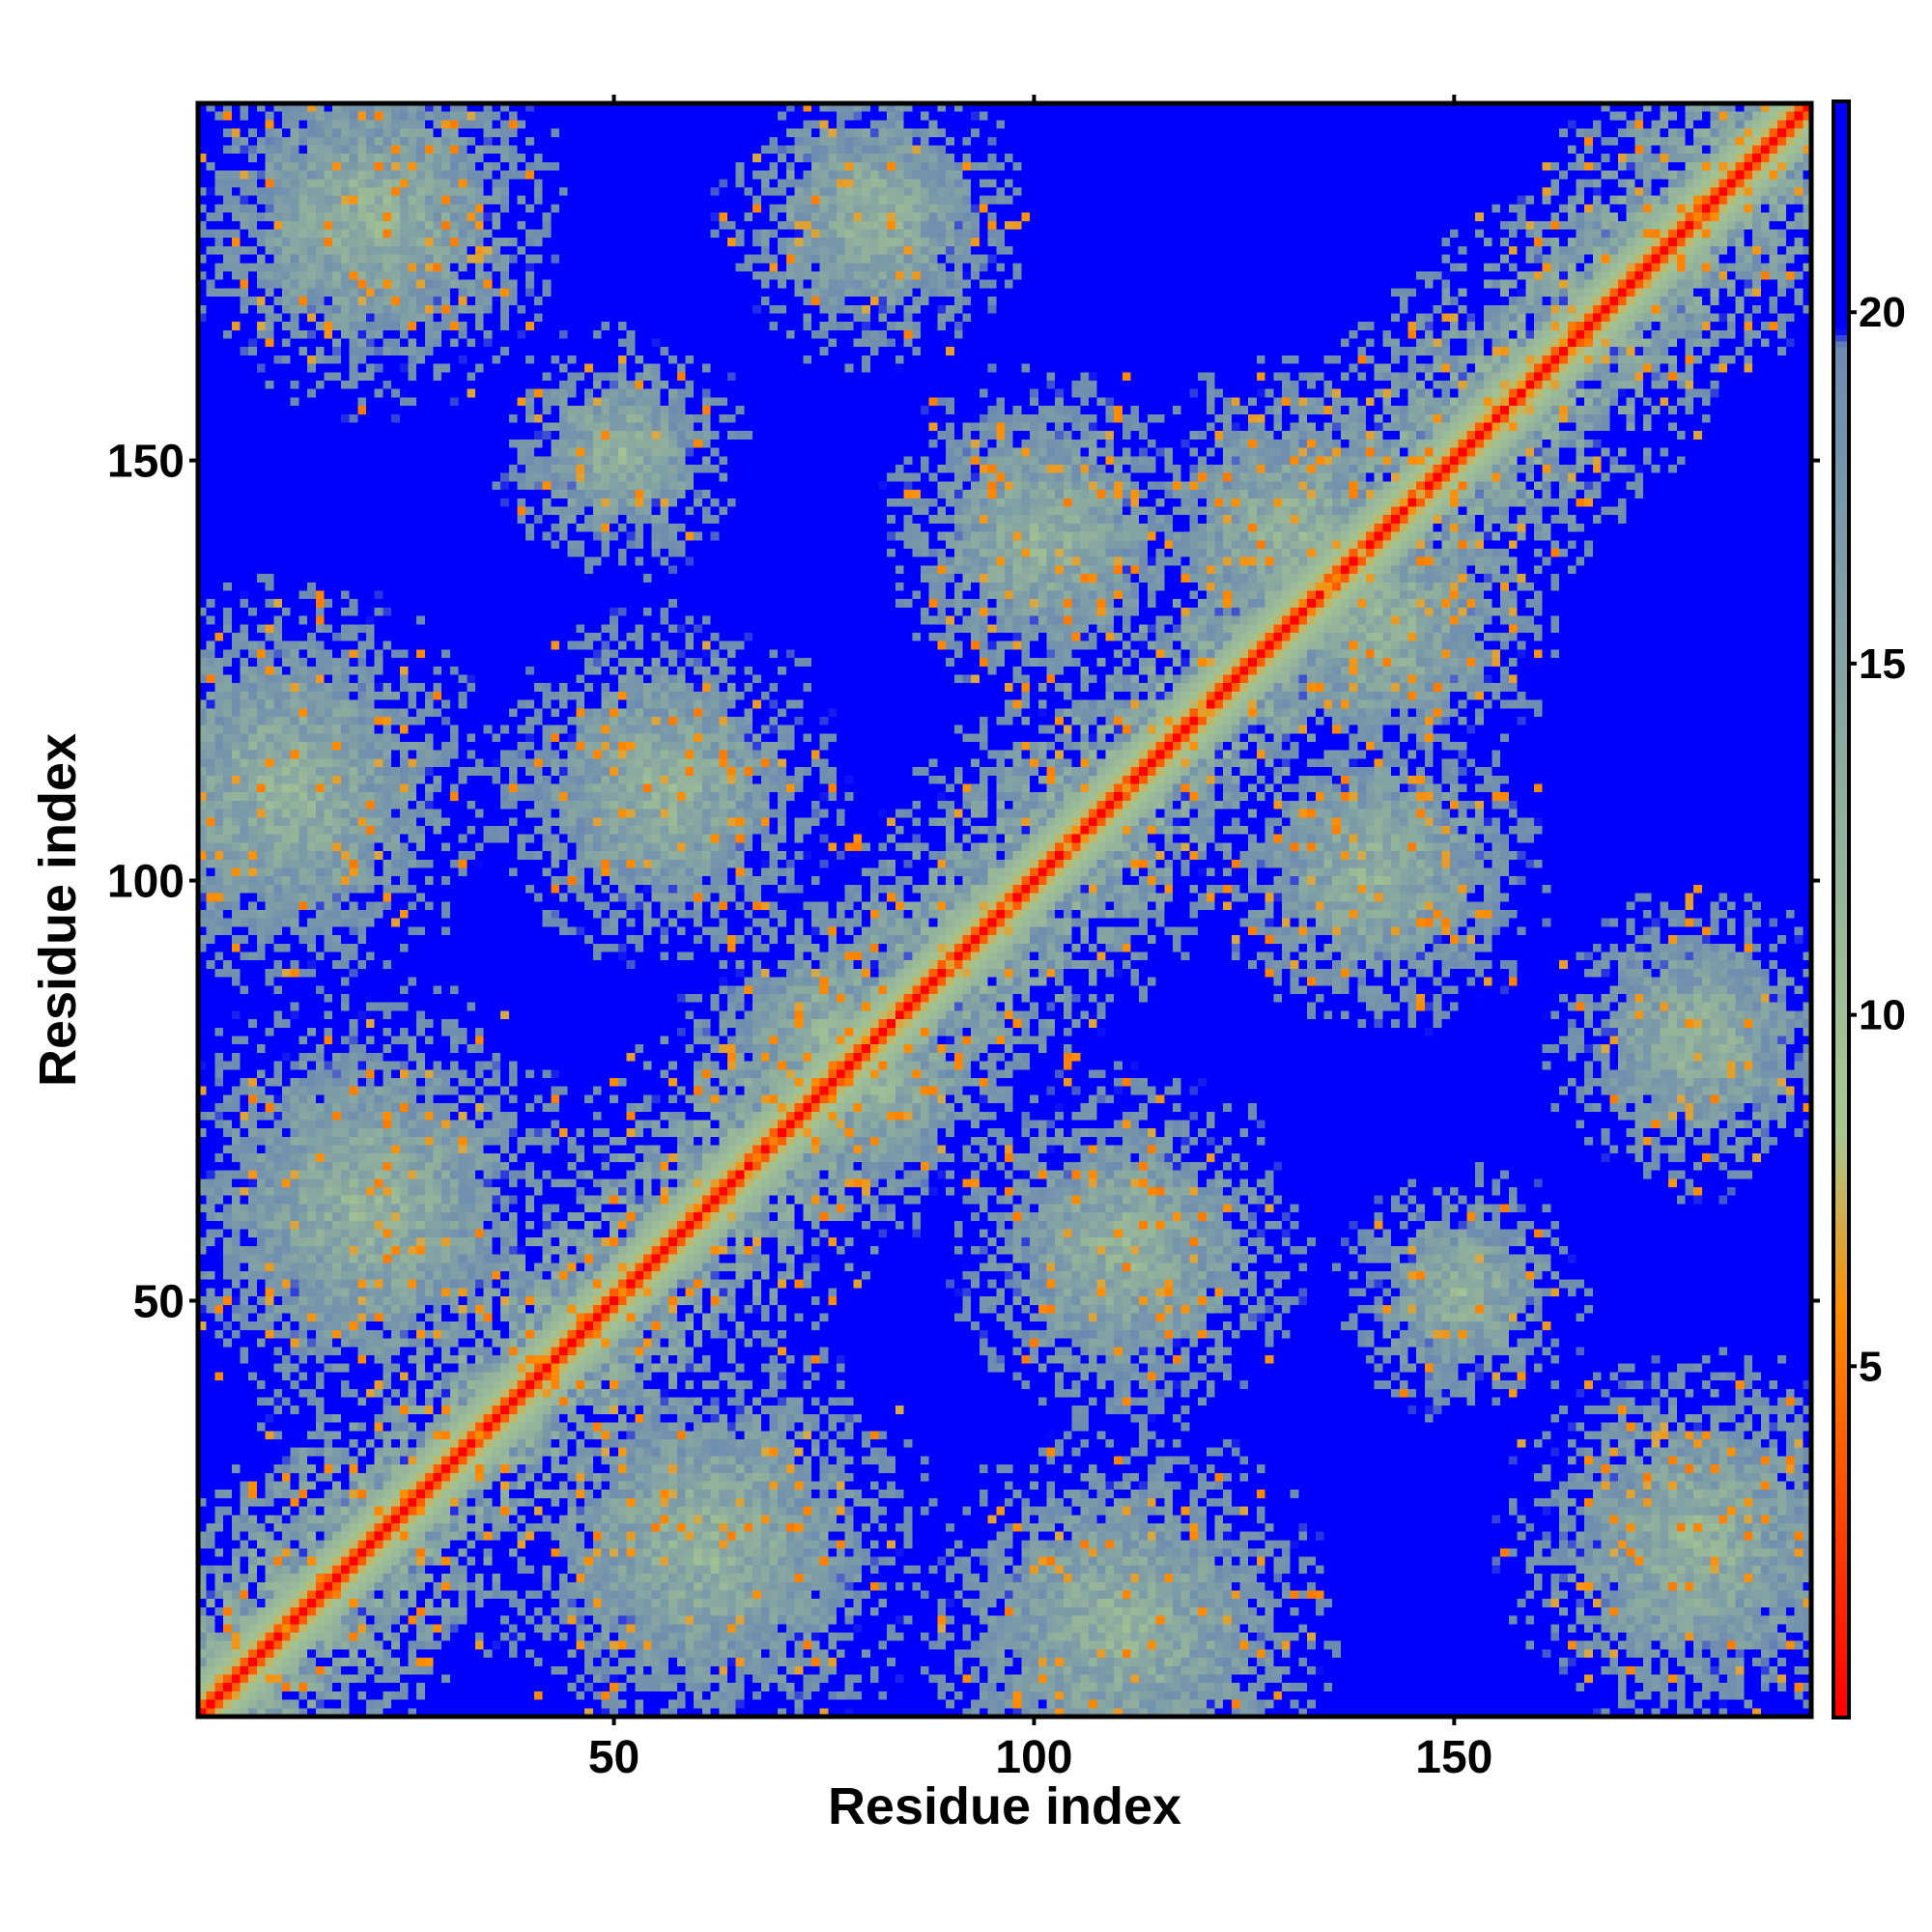 The height and width of the screenshot is (1932, 1932). I want to click on colorbar-ticks: 5 10 15 20, so click(1877, 839).